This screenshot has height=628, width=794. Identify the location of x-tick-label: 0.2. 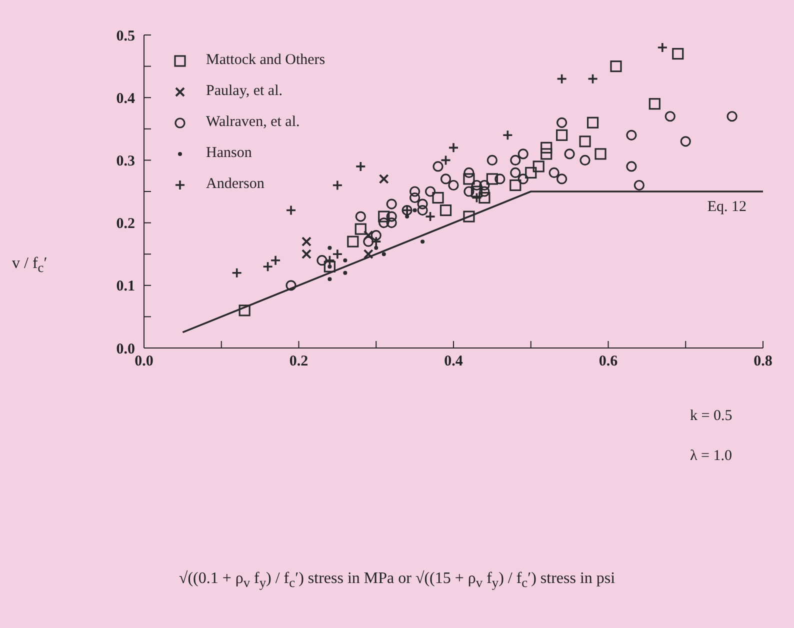
(298, 362).